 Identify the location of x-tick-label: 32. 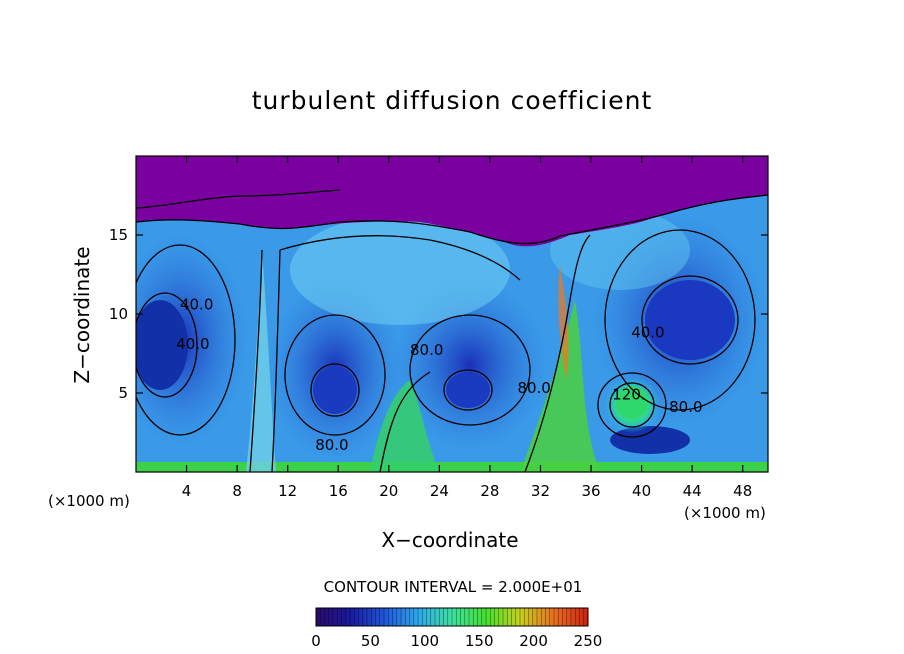
(540, 491).